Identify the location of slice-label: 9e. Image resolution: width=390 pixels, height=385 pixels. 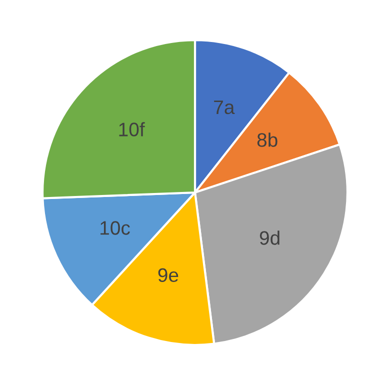
(168, 275).